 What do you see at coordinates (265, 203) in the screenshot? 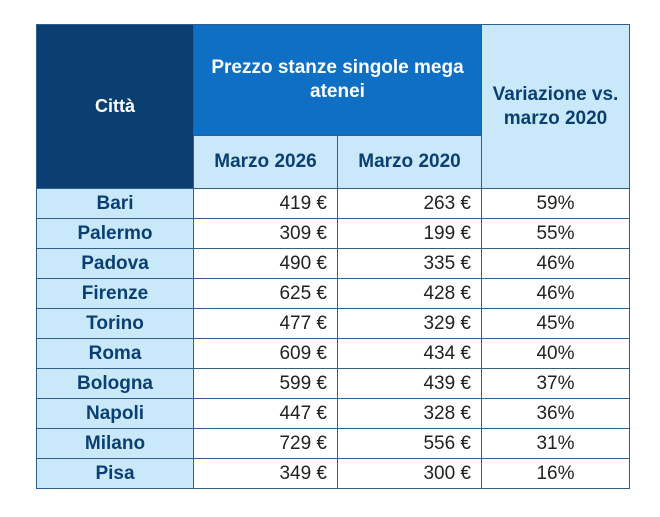
I see `price-2026-cell: 419 €` at bounding box center [265, 203].